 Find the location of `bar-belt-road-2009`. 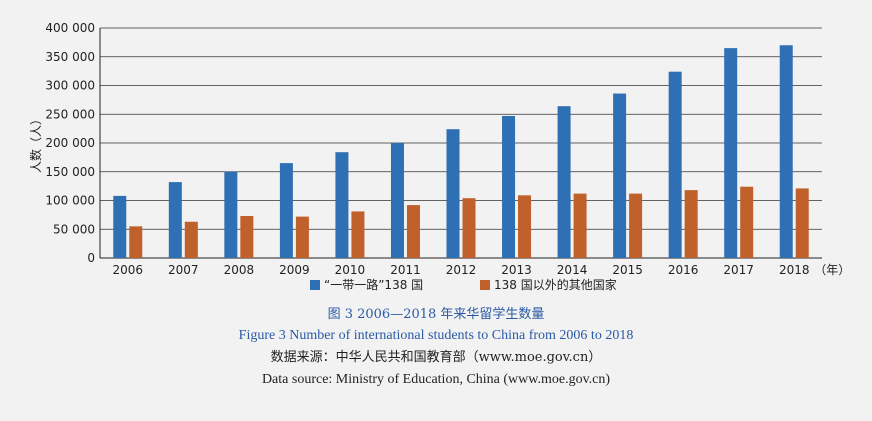

bar-belt-road-2009 is located at coordinates (286, 210).